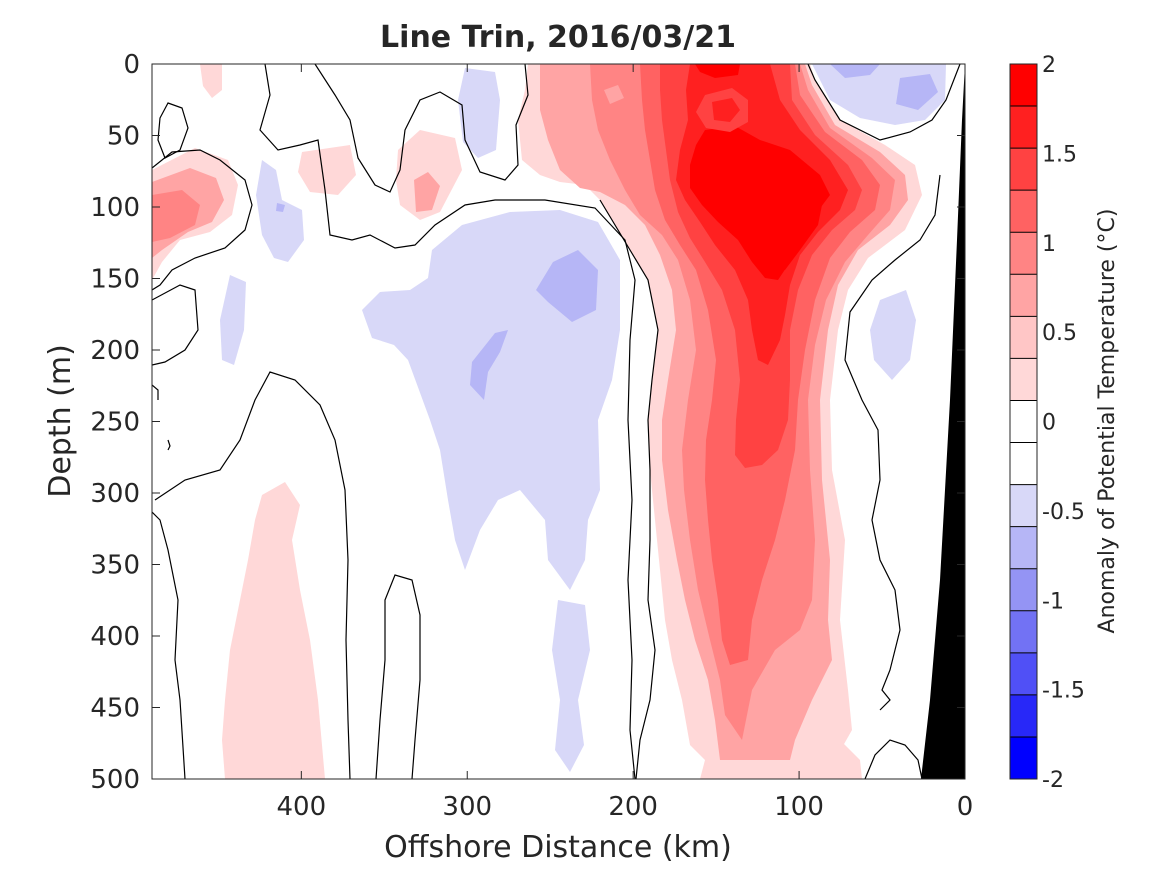  Describe the element at coordinates (1049, 65) in the screenshot. I see `colorbar-tick-label: 2` at that location.